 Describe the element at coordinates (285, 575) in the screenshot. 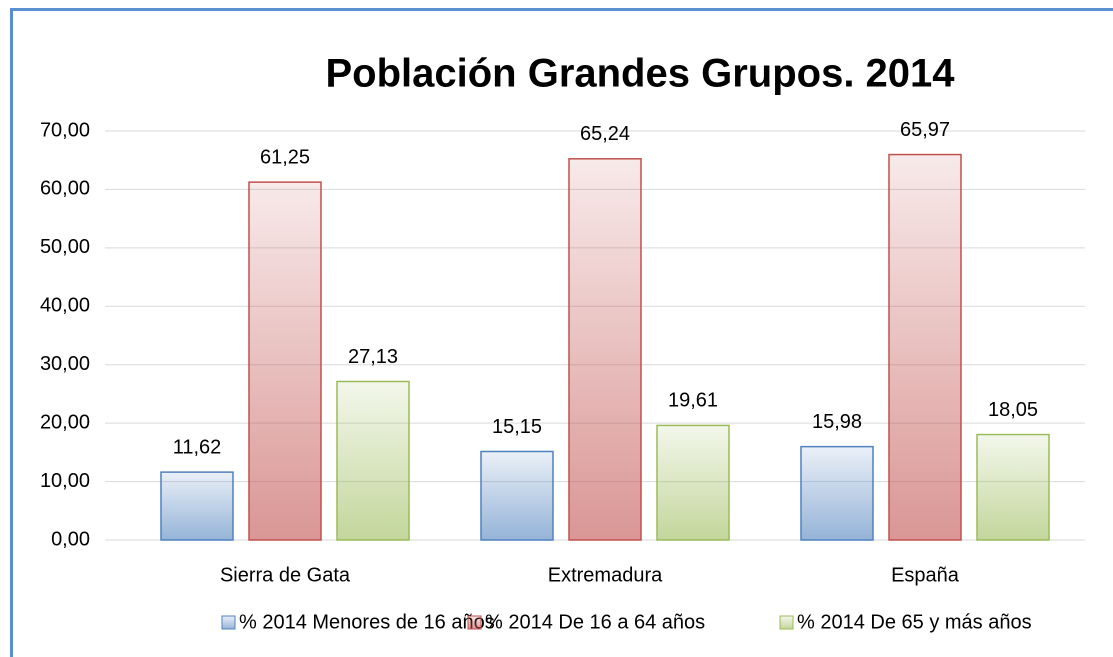

I see `x-tick-label: Sierra de Gata` at that location.